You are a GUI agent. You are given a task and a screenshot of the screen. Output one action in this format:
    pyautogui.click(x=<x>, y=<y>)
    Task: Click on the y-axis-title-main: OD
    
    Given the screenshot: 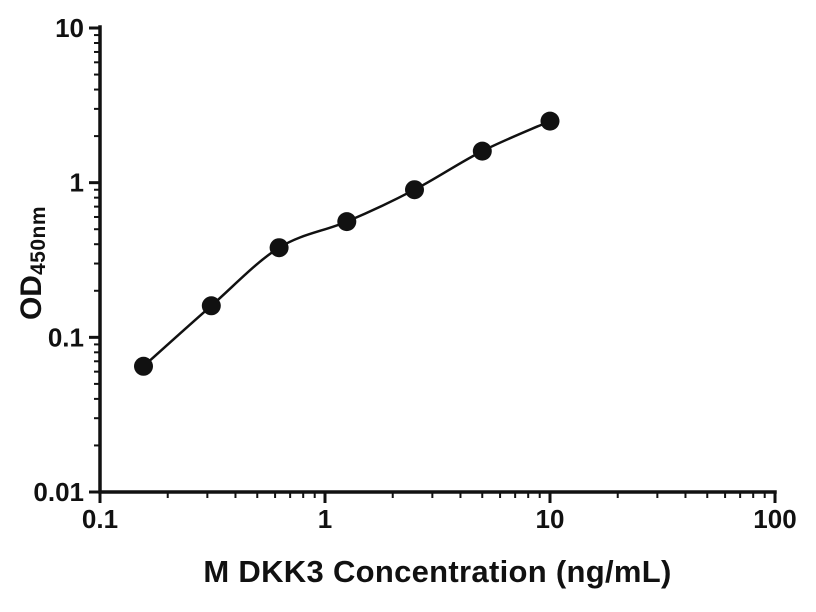 What is the action you would take?
    pyautogui.click(x=31, y=298)
    